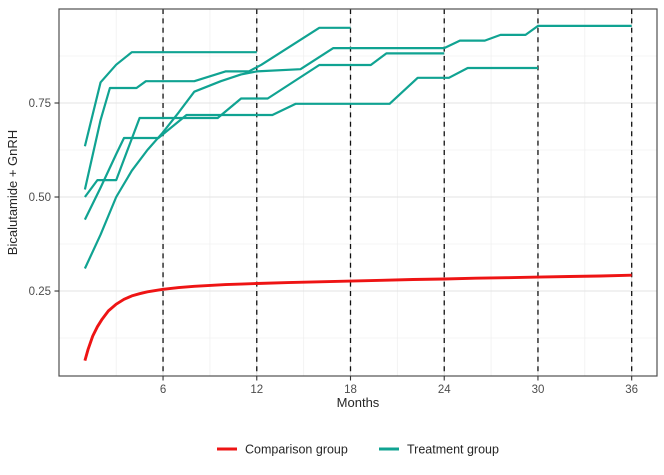 The image size is (664, 475). I want to click on y-tick-label: 0.50, so click(40, 198).